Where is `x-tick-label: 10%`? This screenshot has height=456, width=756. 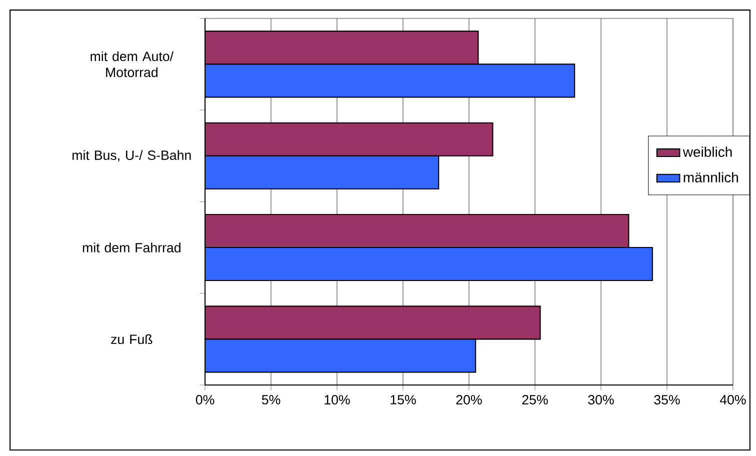 x-tick-label: 10% is located at coordinates (337, 399).